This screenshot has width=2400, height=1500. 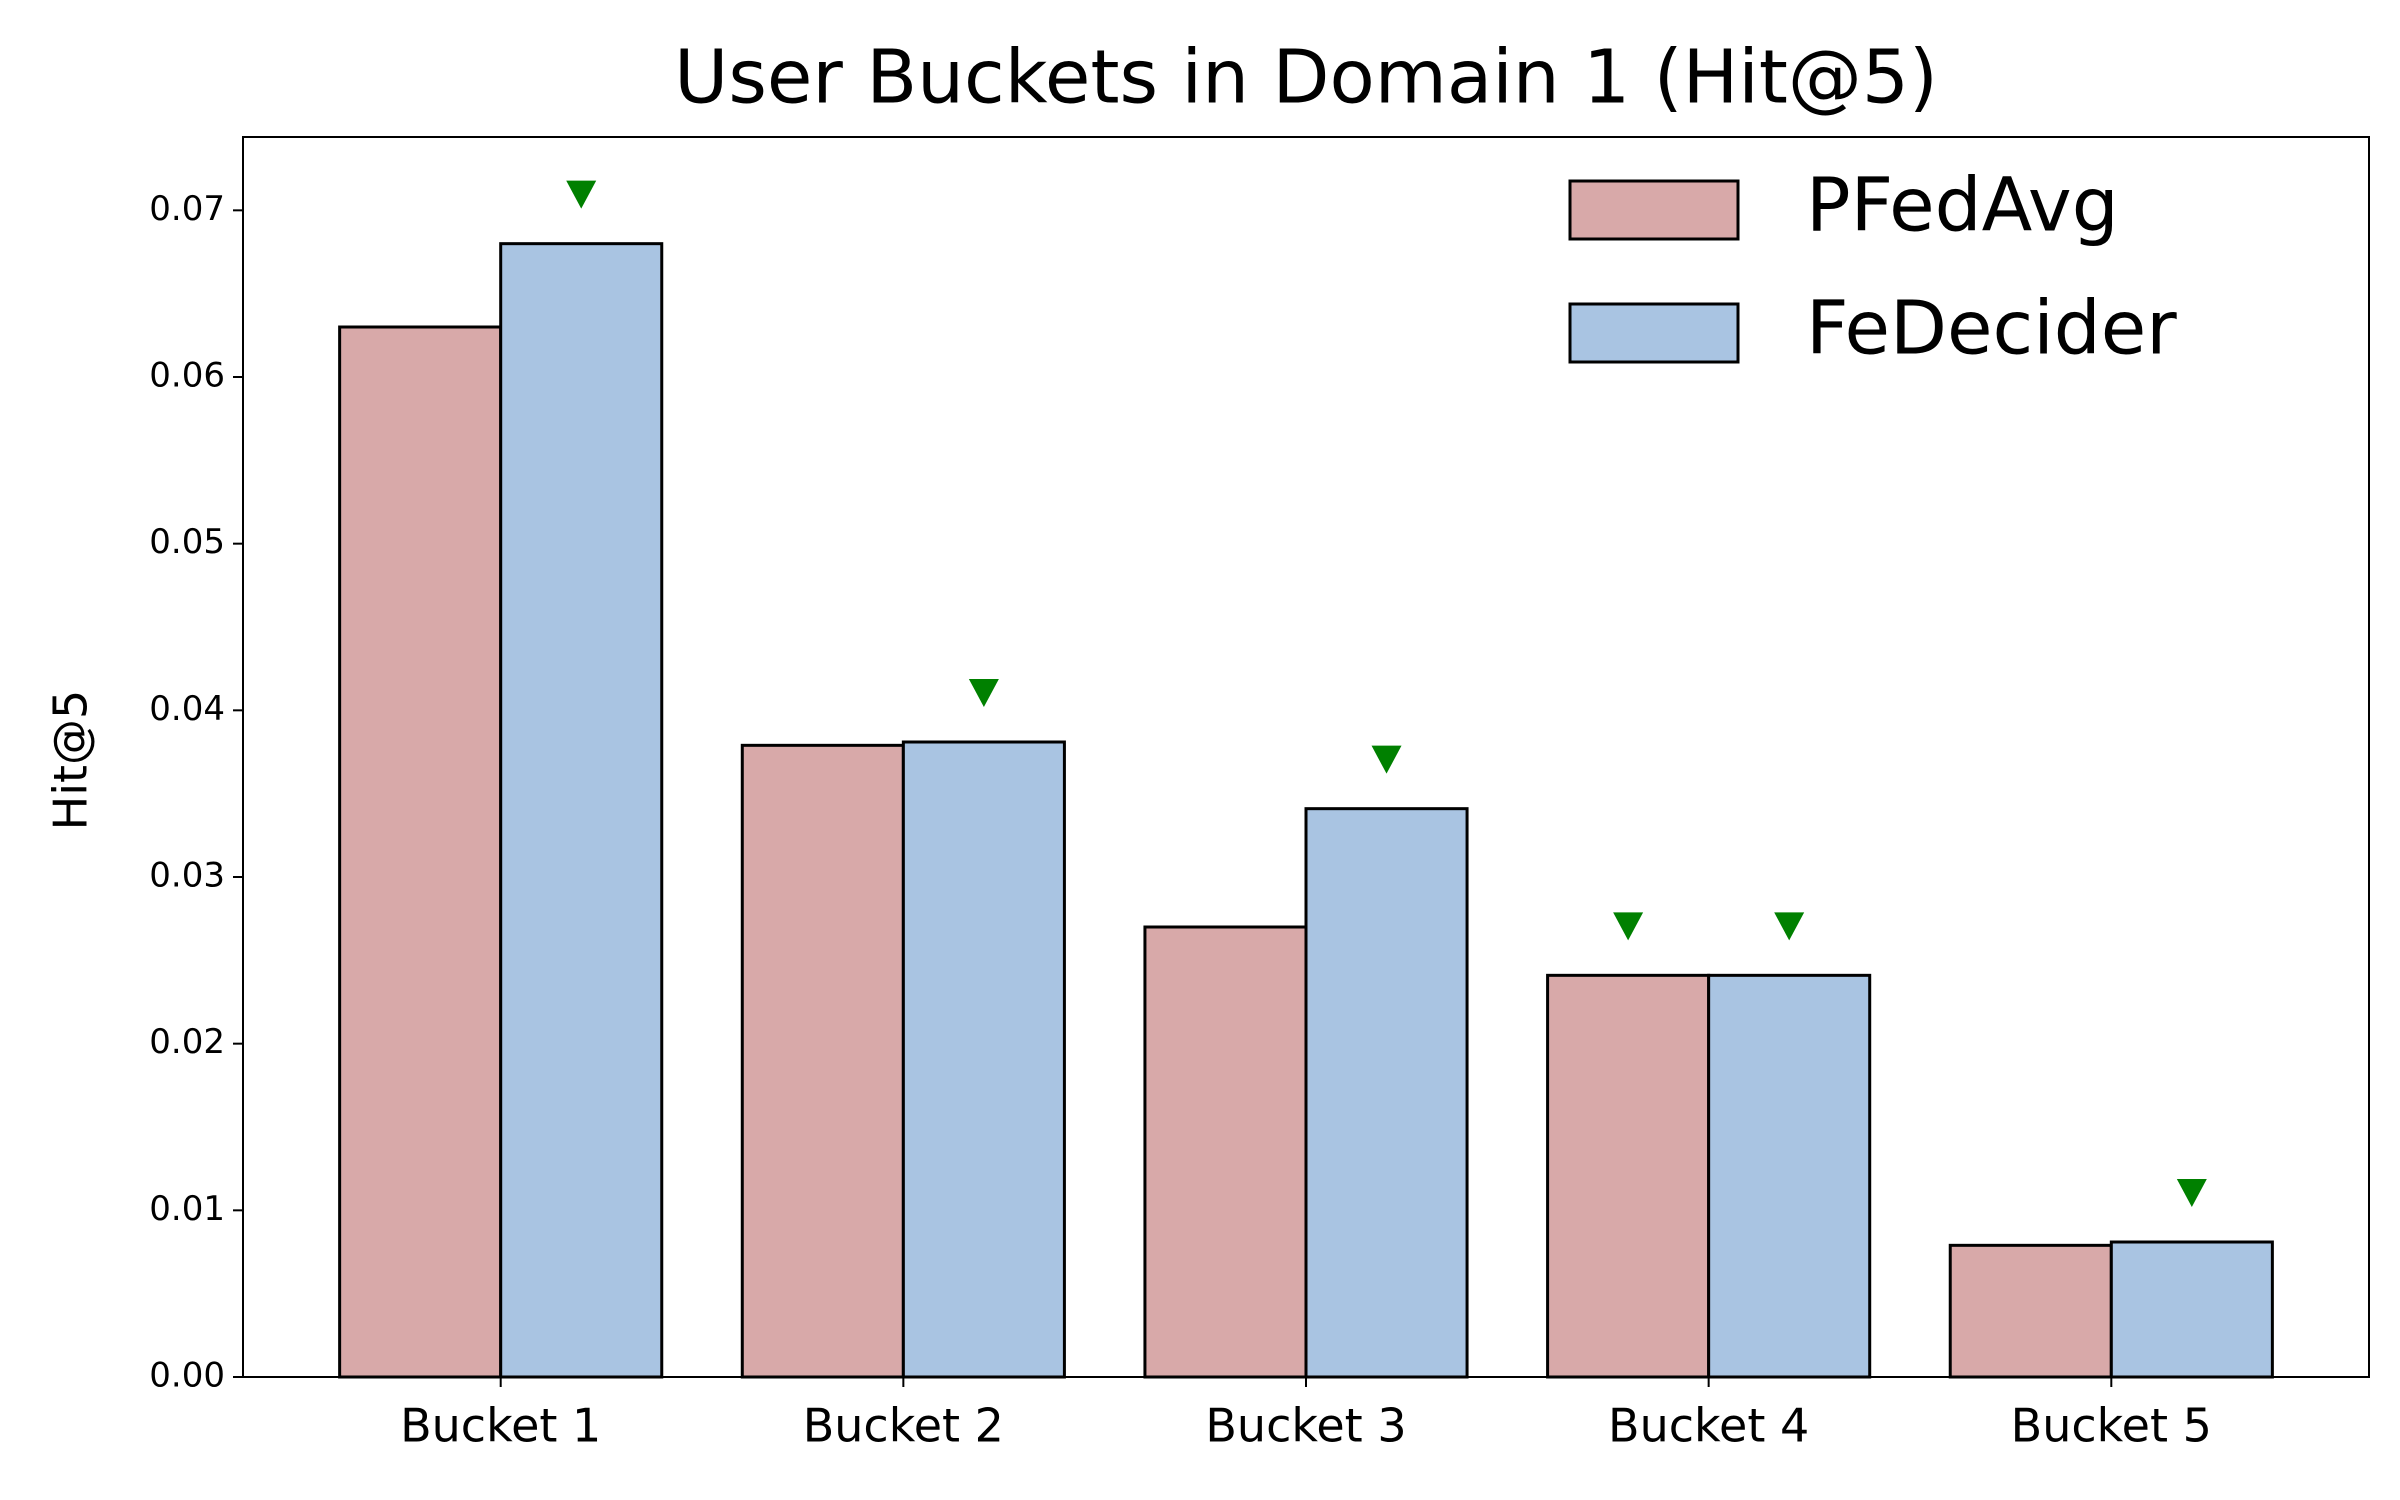 I want to click on y-tick-label: 0.04, so click(x=187, y=709).